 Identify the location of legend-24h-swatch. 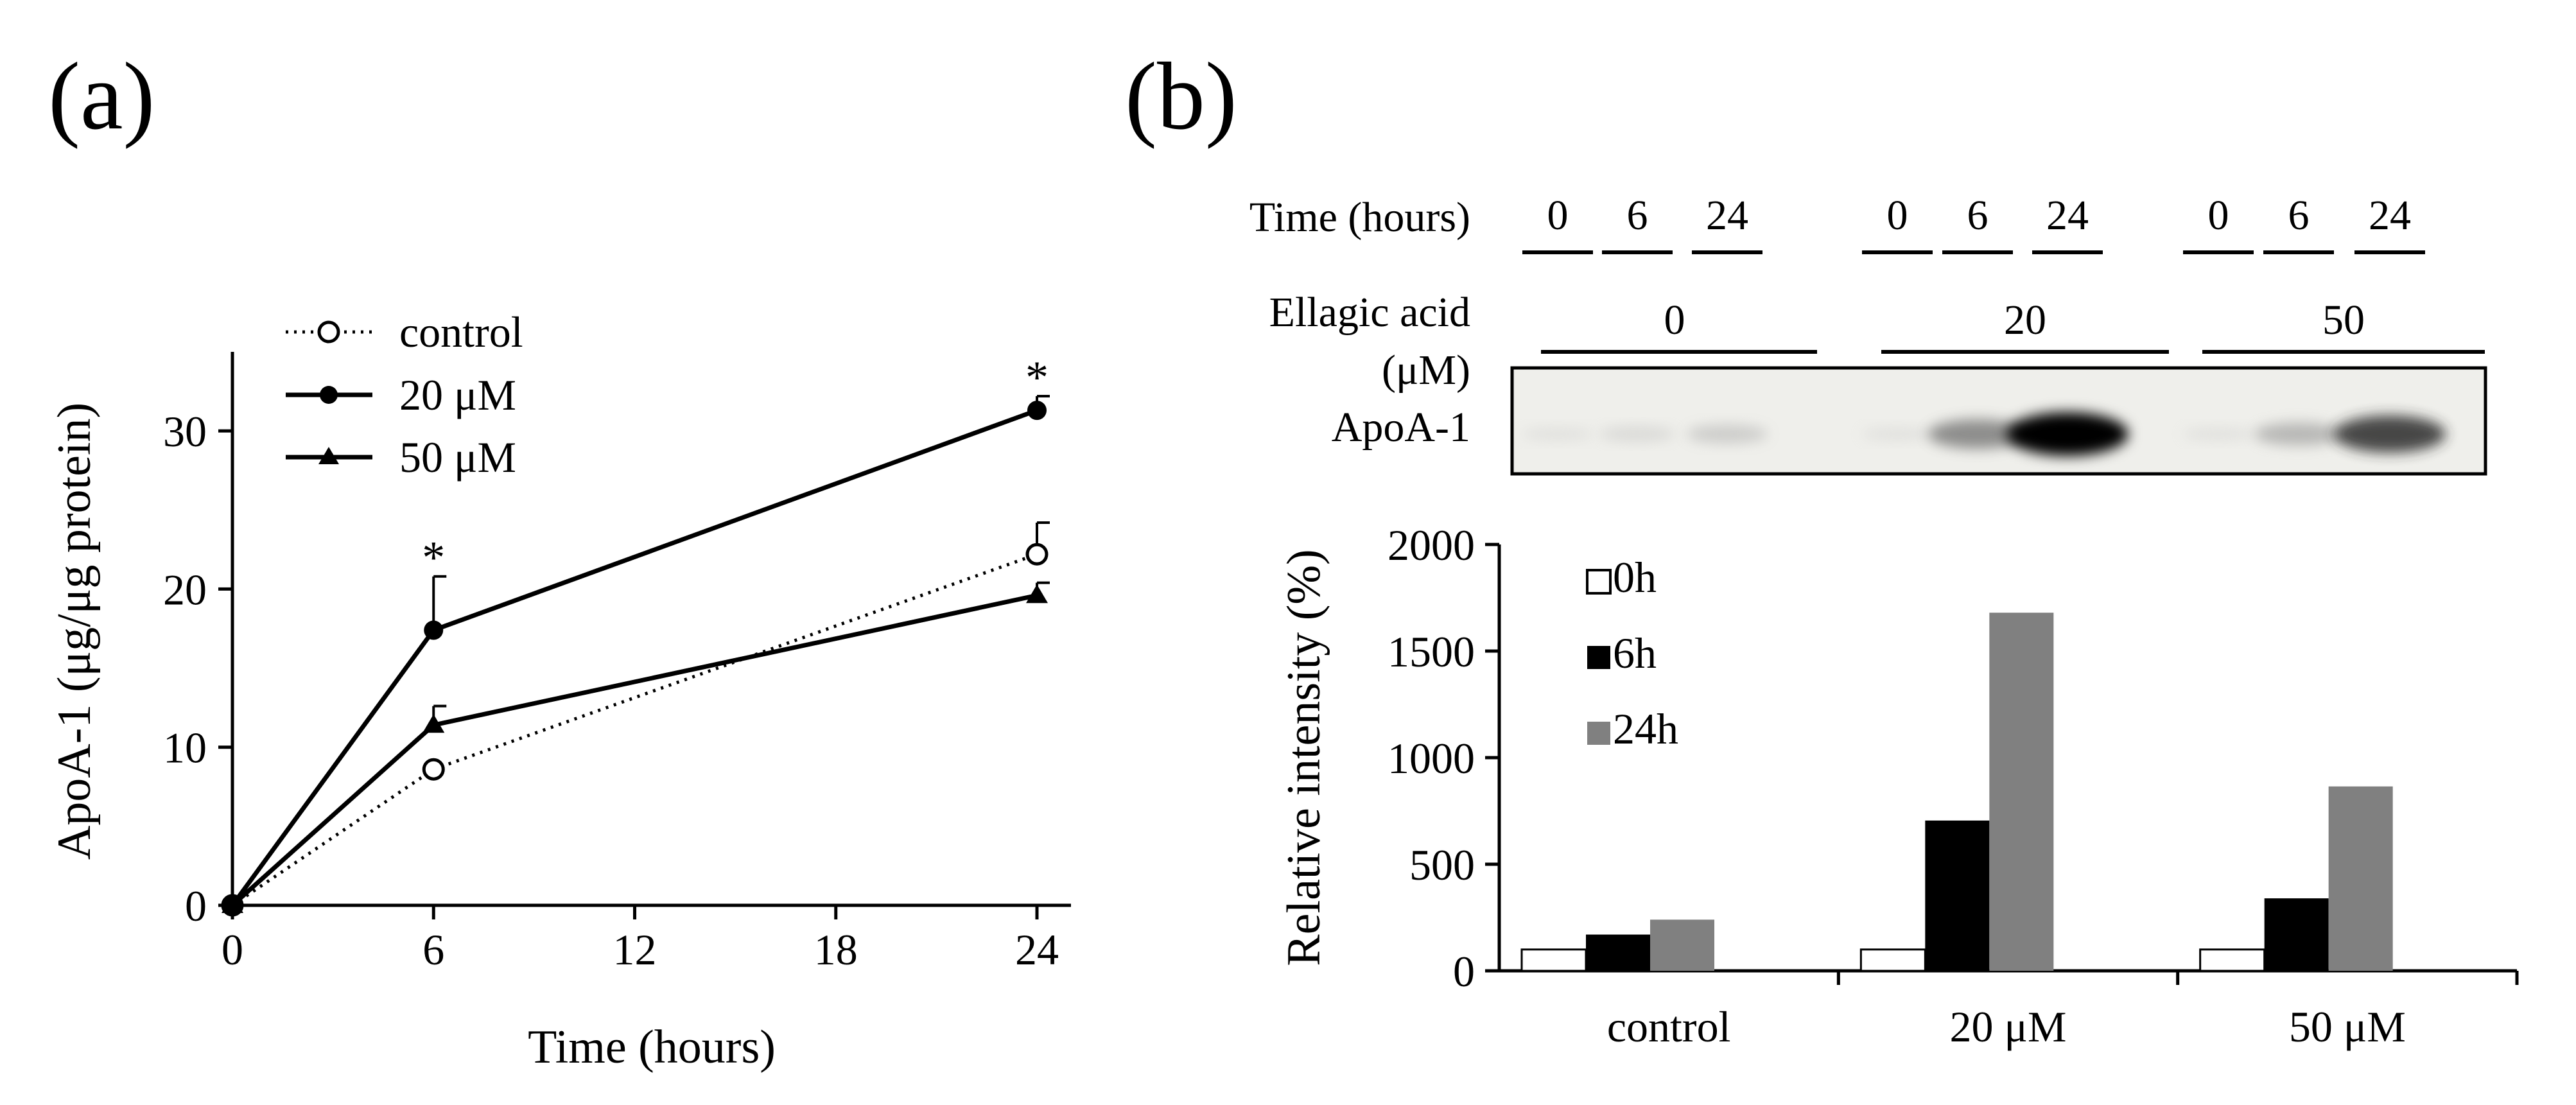
(1598, 733).